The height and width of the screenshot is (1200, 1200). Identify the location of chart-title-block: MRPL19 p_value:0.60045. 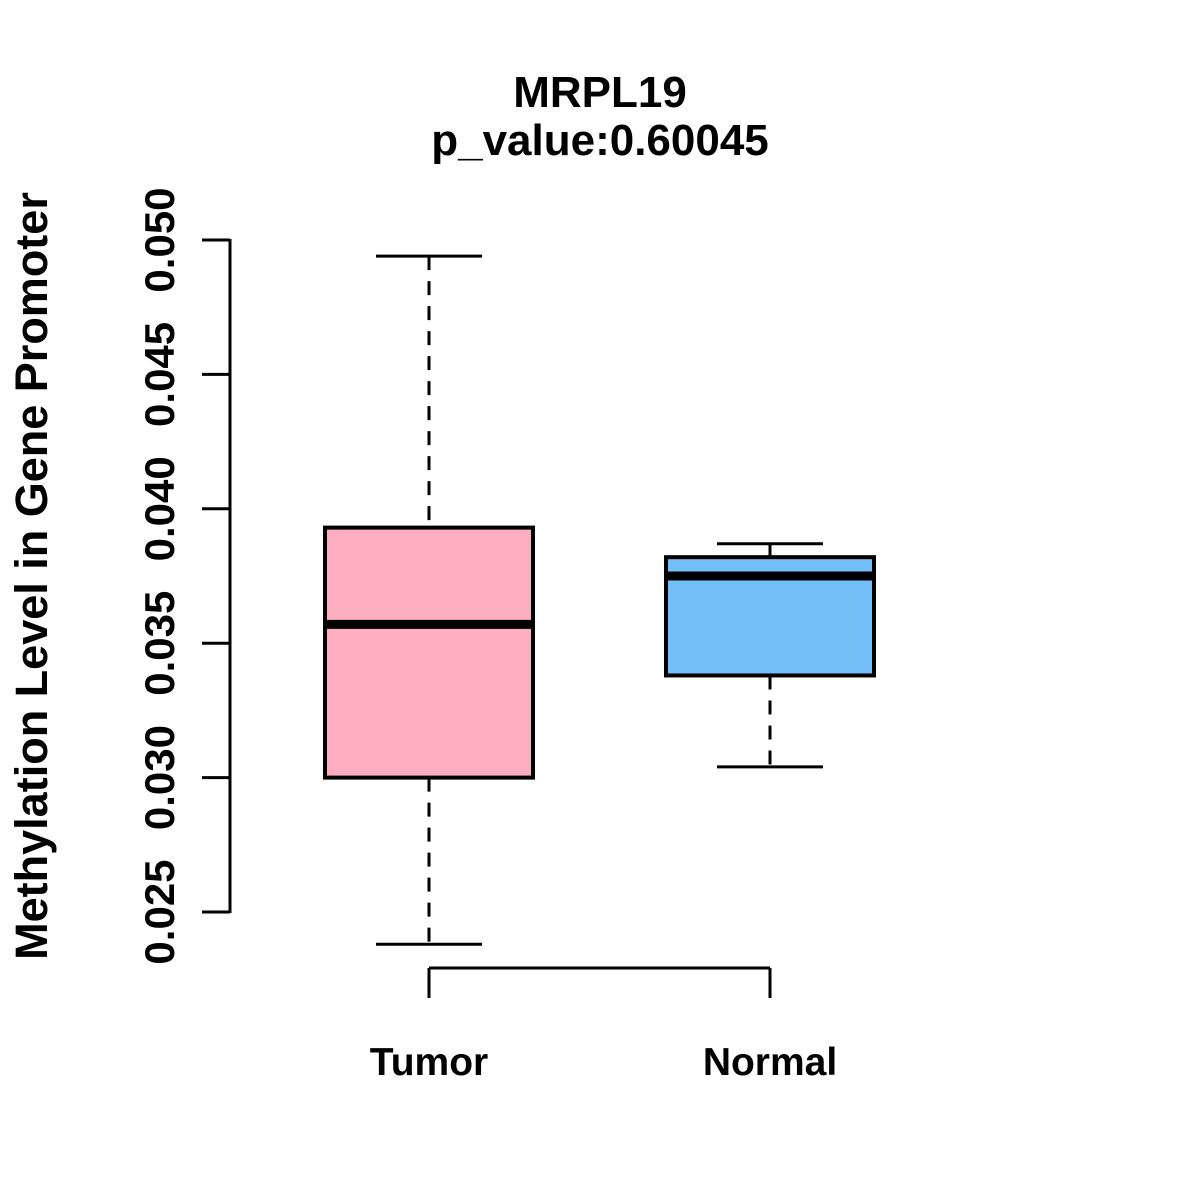
(600, 117).